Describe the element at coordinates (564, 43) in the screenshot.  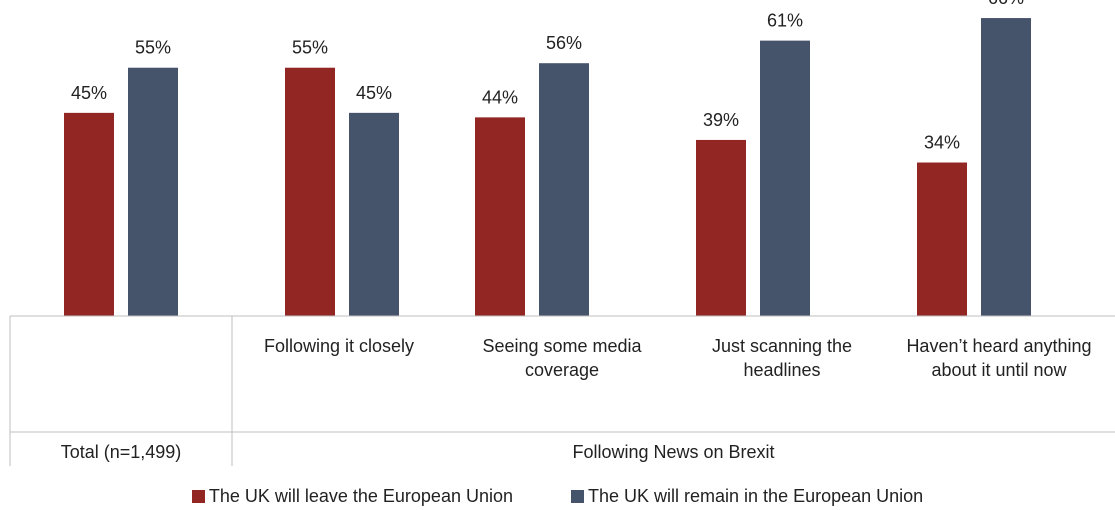
I see `data-label-remain-media-coverage: 56%` at that location.